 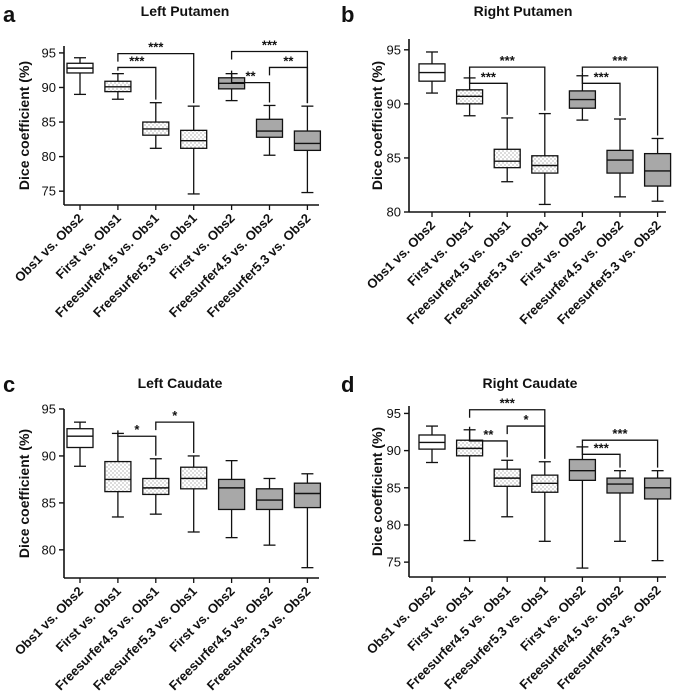 What do you see at coordinates (347, 384) in the screenshot?
I see `panel-letter: d` at bounding box center [347, 384].